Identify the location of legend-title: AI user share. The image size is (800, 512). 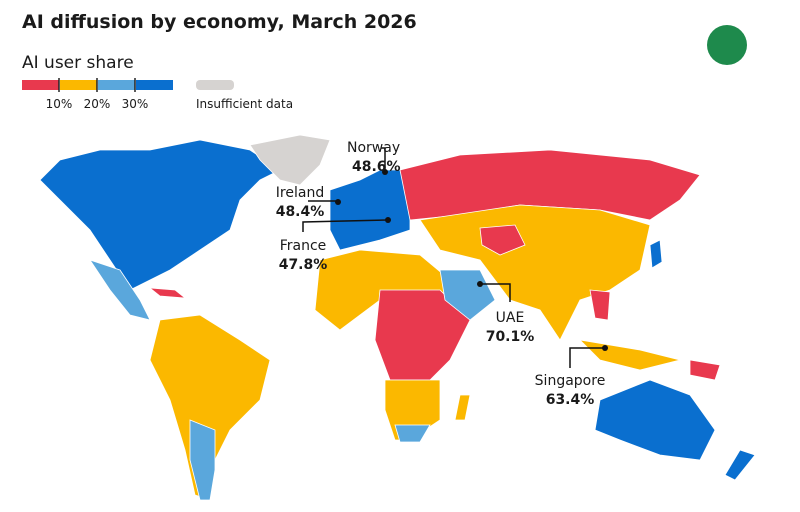
(78, 63).